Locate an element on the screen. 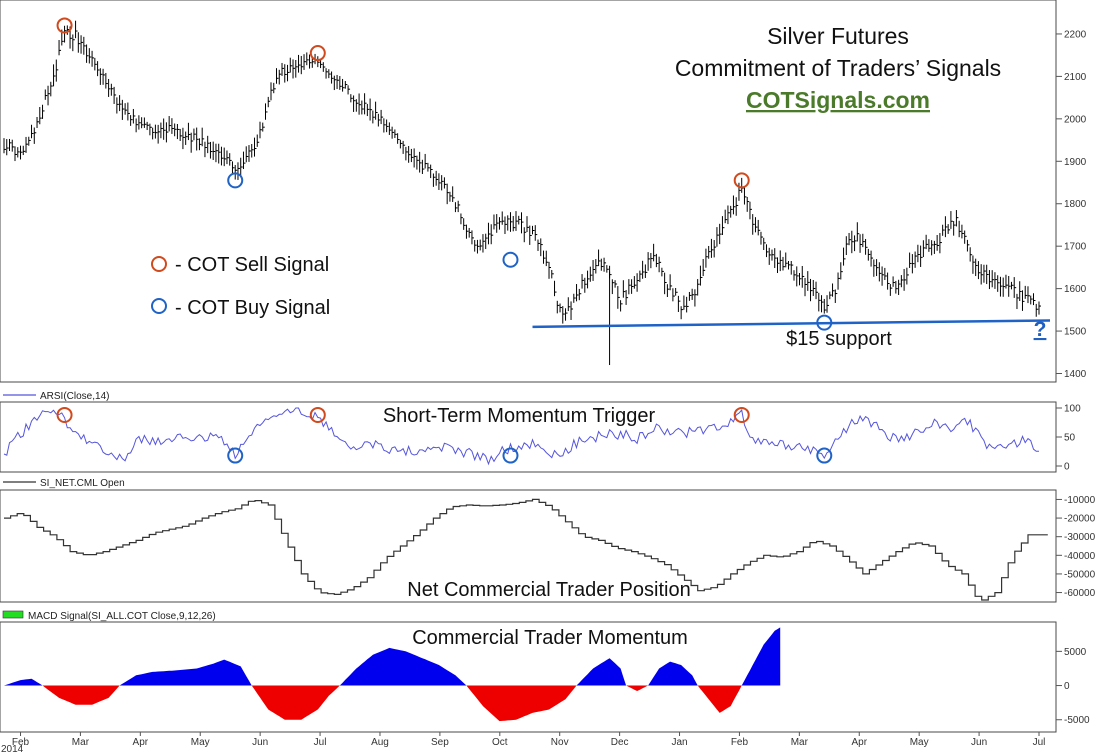 This screenshot has width=1100, height=754. support-line is located at coordinates (791, 324).